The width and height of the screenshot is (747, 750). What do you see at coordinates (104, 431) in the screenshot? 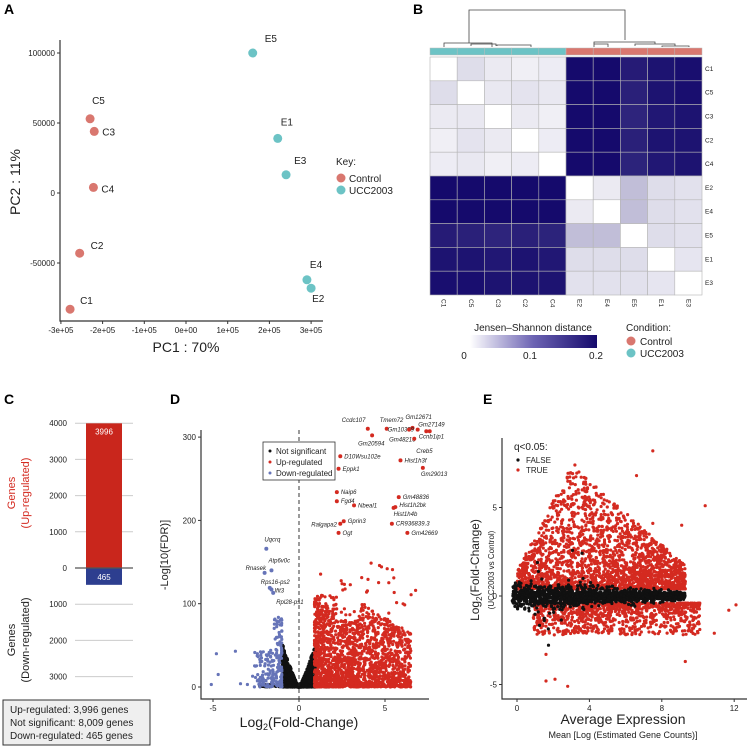
I see `bar-up-value-label: 3996` at bounding box center [104, 431].